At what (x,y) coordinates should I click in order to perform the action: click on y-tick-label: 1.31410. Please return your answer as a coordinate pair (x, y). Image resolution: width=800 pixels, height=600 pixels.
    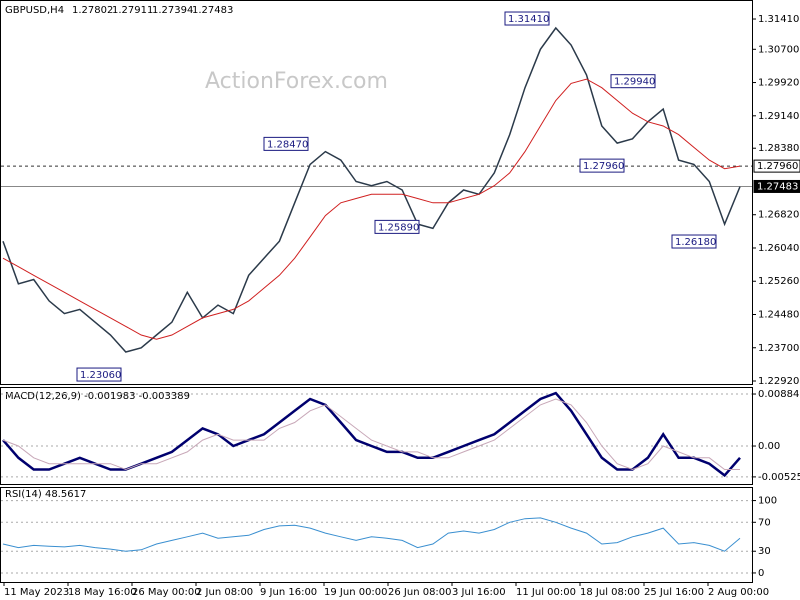
    Looking at the image, I should click on (778, 19).